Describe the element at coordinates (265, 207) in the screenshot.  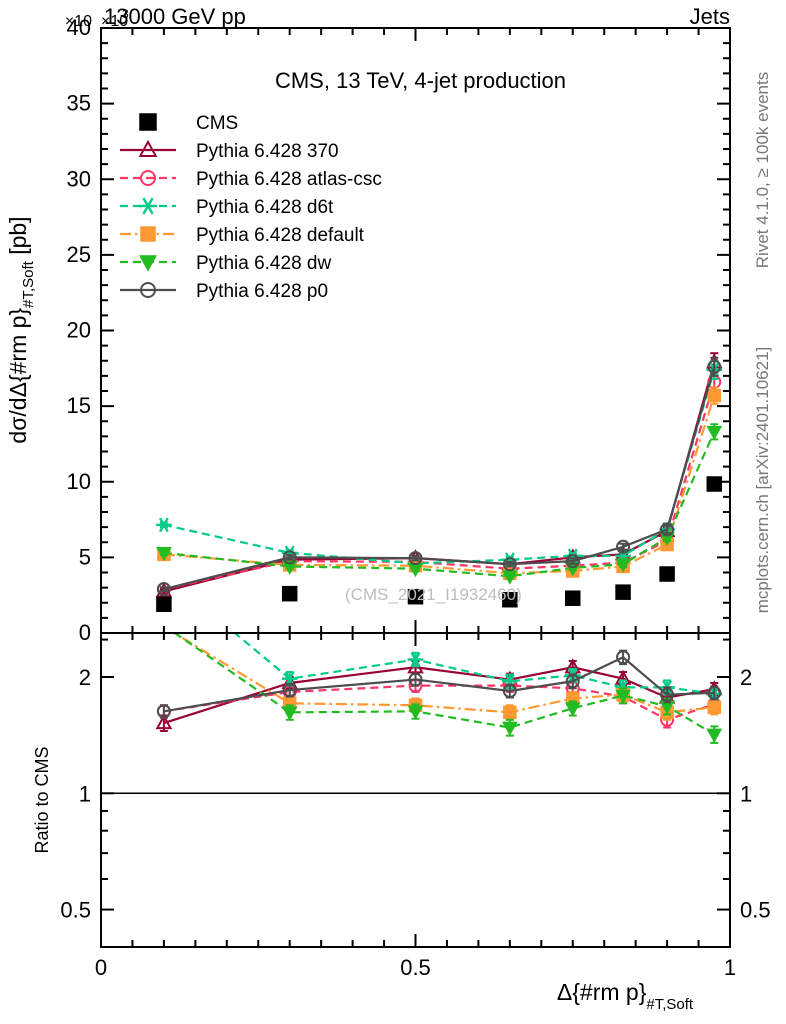
I see `legend-label: Pythia 6.428 d6t` at that location.